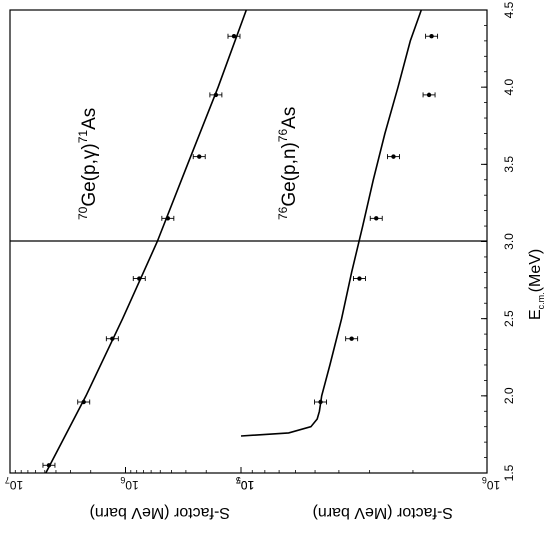  Describe the element at coordinates (89, 154) in the screenshot. I see `annotation-gamma: γ` at that location.